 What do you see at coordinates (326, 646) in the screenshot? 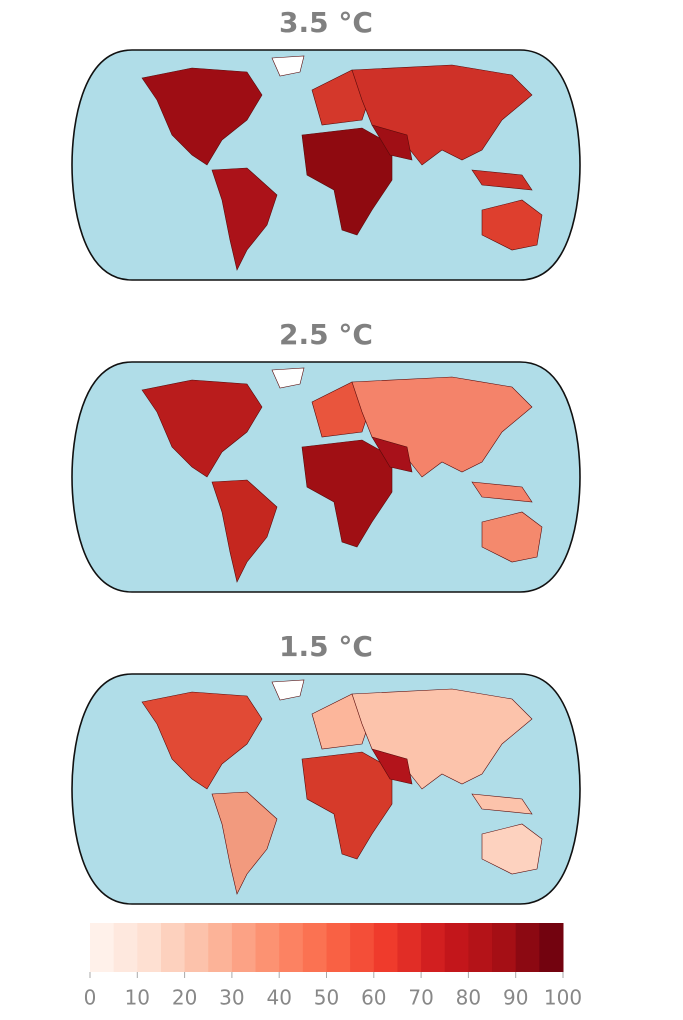
I see `map-title: 1.5 °C` at bounding box center [326, 646].